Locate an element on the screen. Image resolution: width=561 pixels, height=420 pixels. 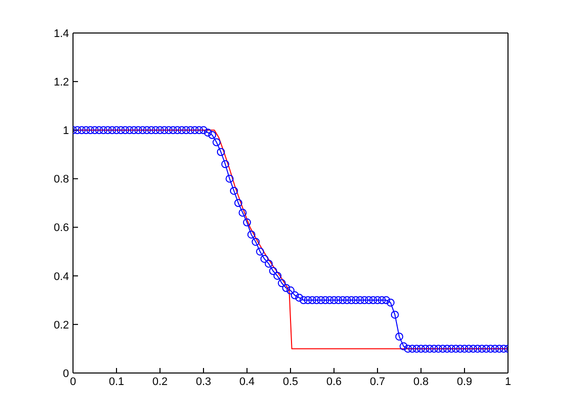
y-tick-label: 0 is located at coordinates (65, 374).